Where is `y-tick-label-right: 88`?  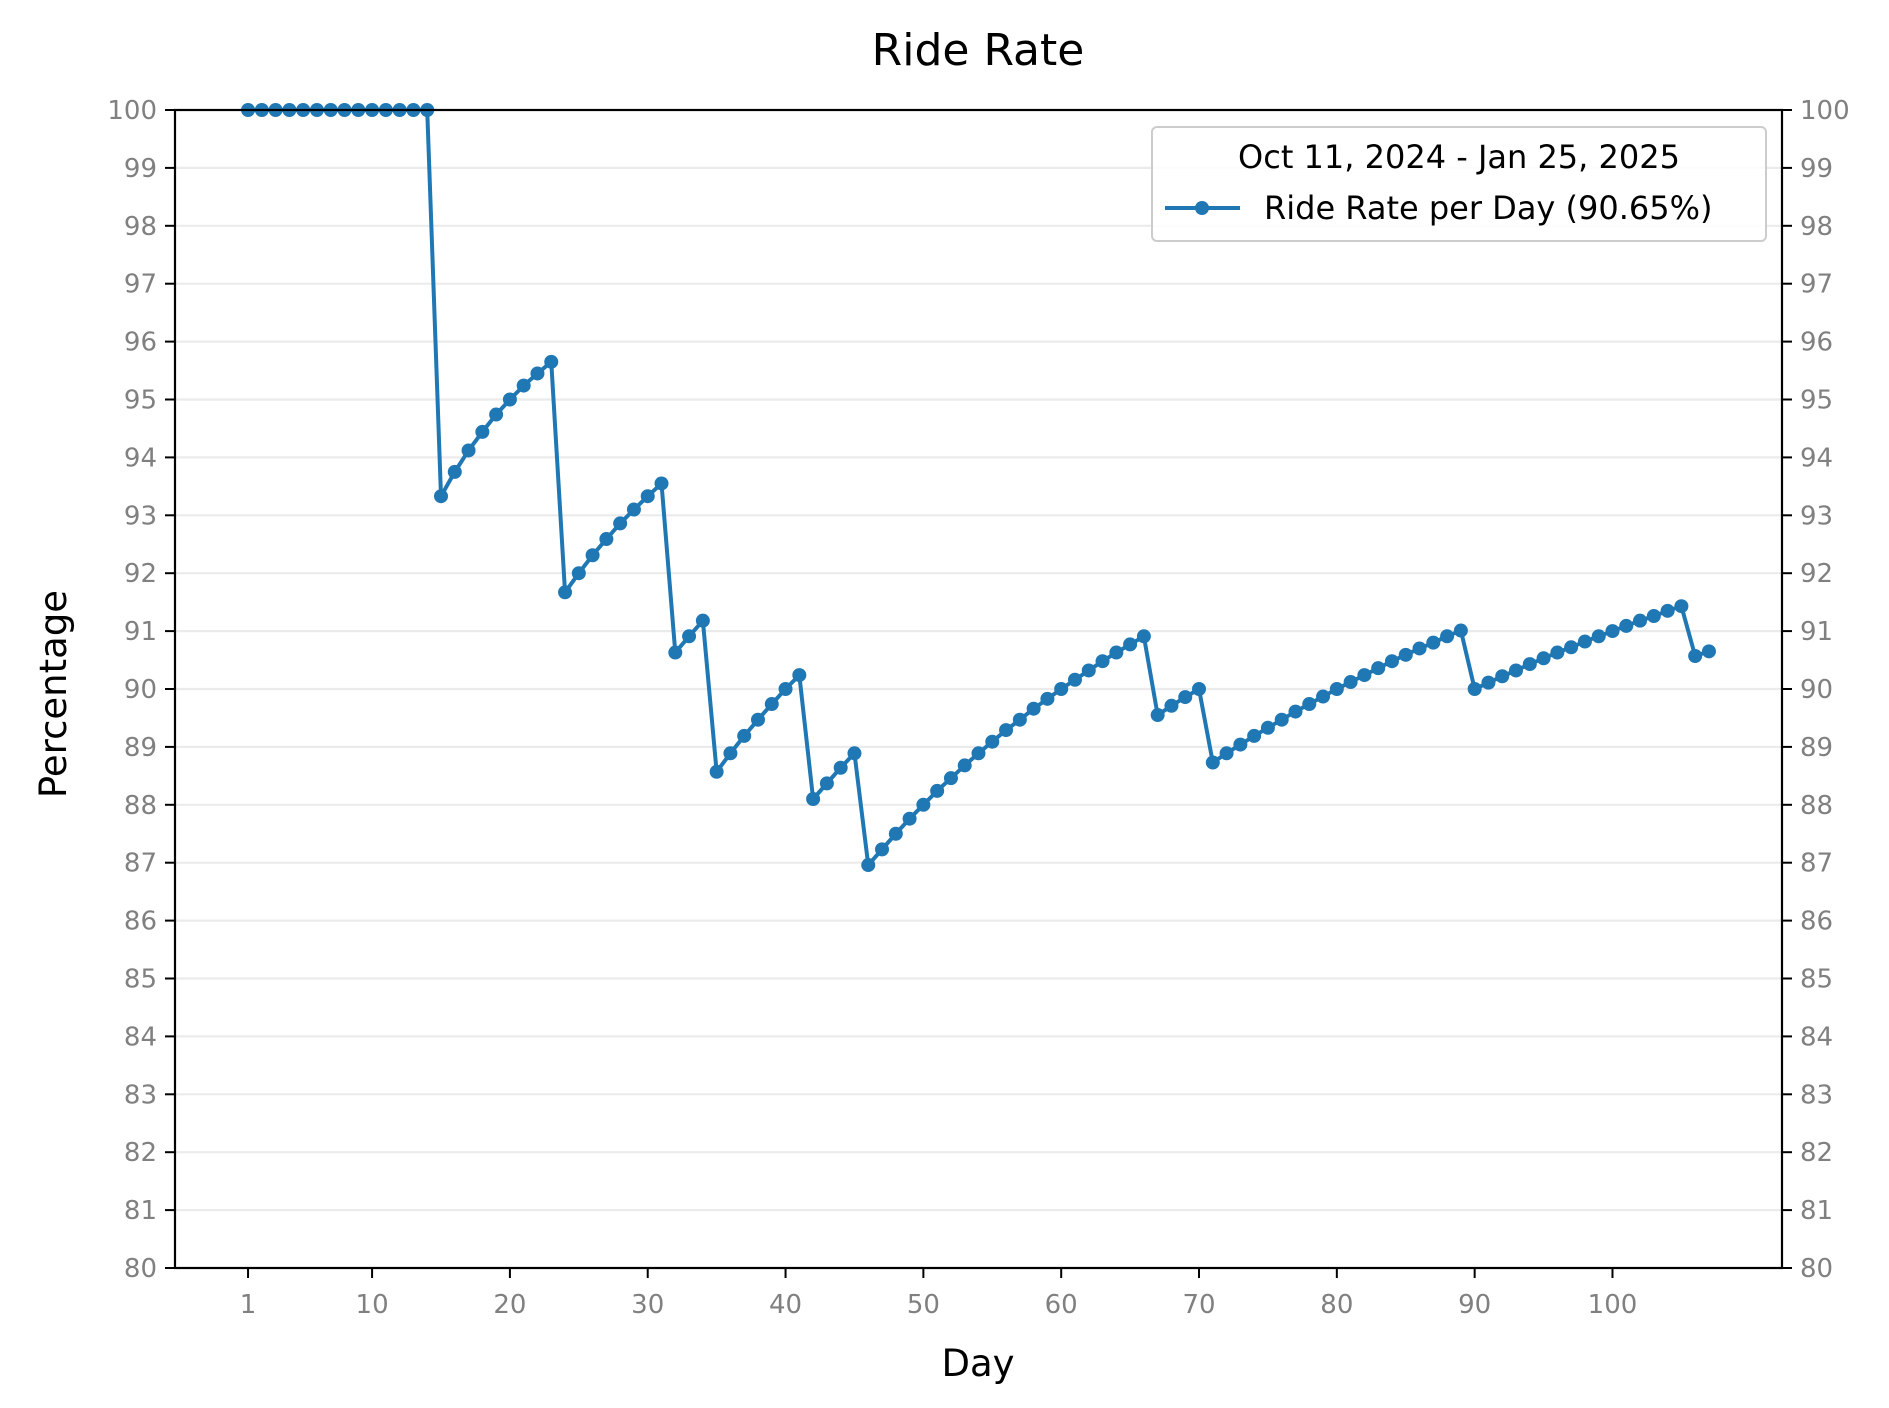 y-tick-label-right: 88 is located at coordinates (1816, 806).